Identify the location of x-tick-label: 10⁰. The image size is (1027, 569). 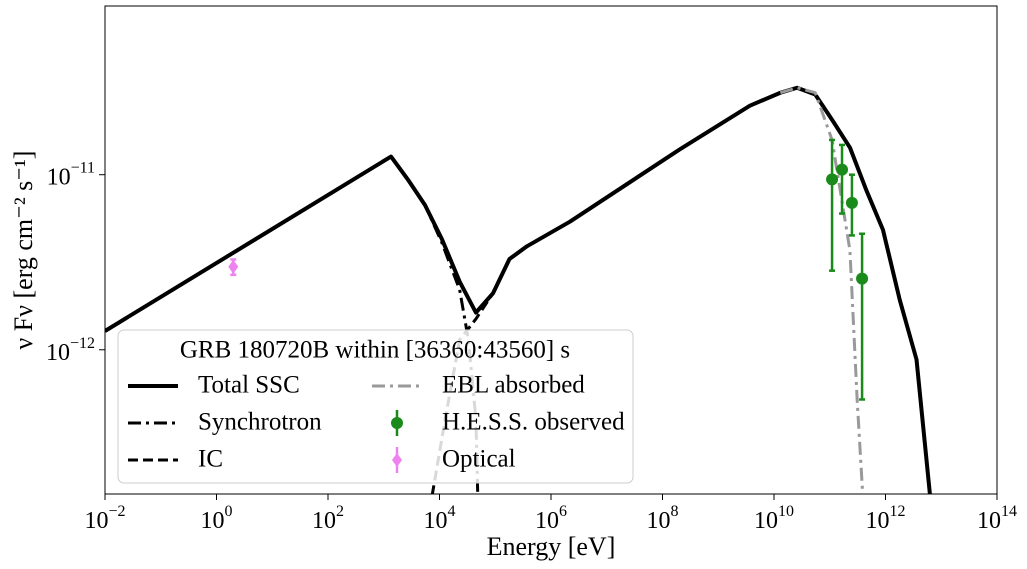
(217, 518).